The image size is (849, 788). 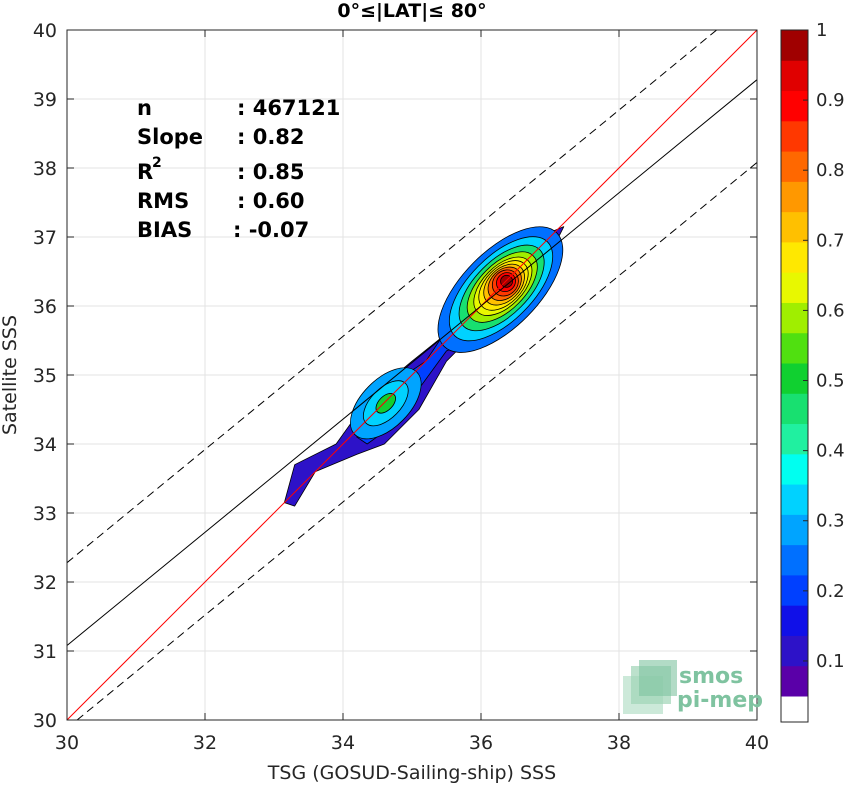 What do you see at coordinates (45, 583) in the screenshot?
I see `y-tick-label: 32` at bounding box center [45, 583].